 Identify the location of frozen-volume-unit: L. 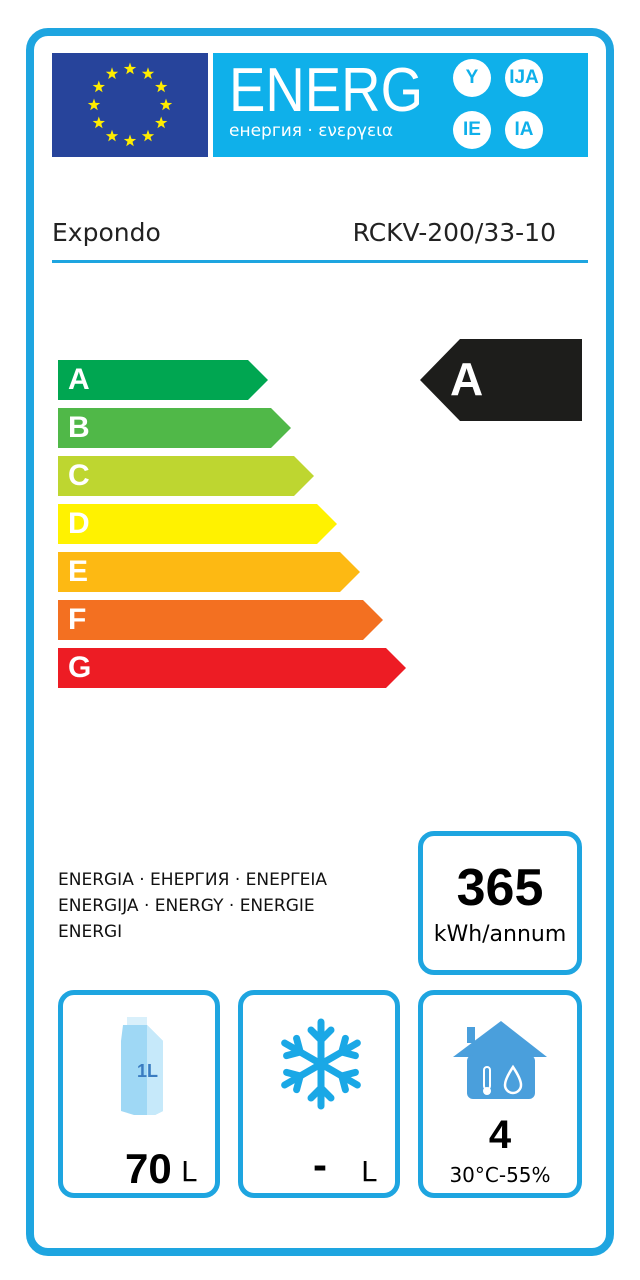
(369, 1171).